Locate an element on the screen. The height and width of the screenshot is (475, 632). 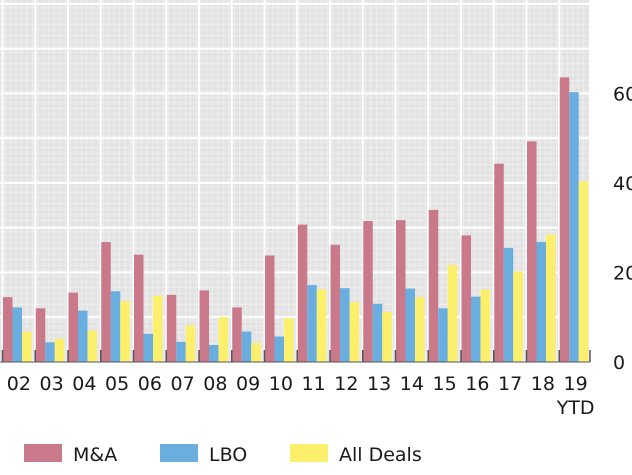
x-tick-label: 03 is located at coordinates (52, 384).